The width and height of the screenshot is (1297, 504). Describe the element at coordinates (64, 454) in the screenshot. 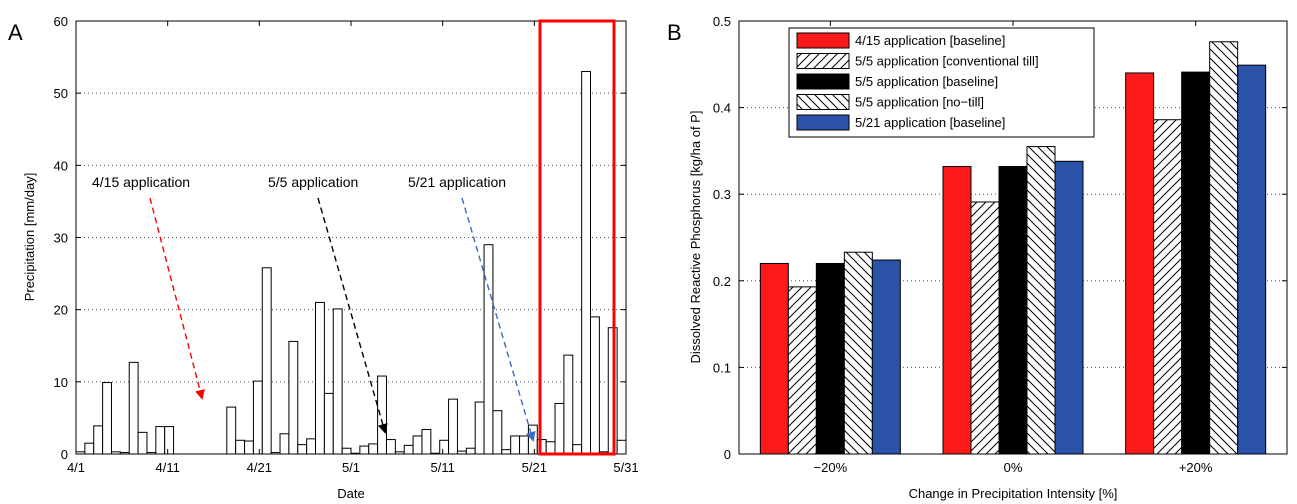

I see `panel-a-ytick-label: 0` at that location.